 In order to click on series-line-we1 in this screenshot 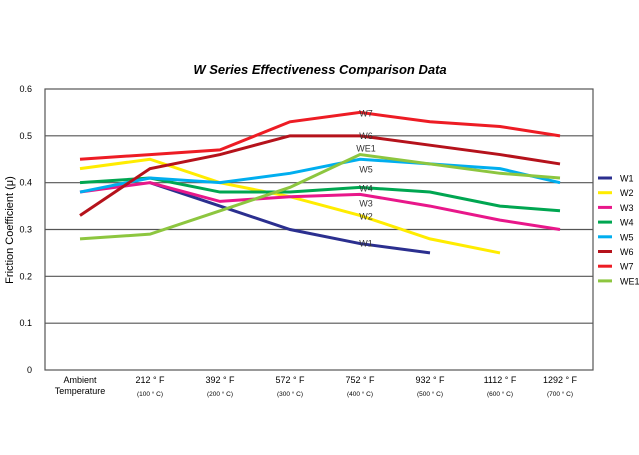, I will do `click(320, 197)`.